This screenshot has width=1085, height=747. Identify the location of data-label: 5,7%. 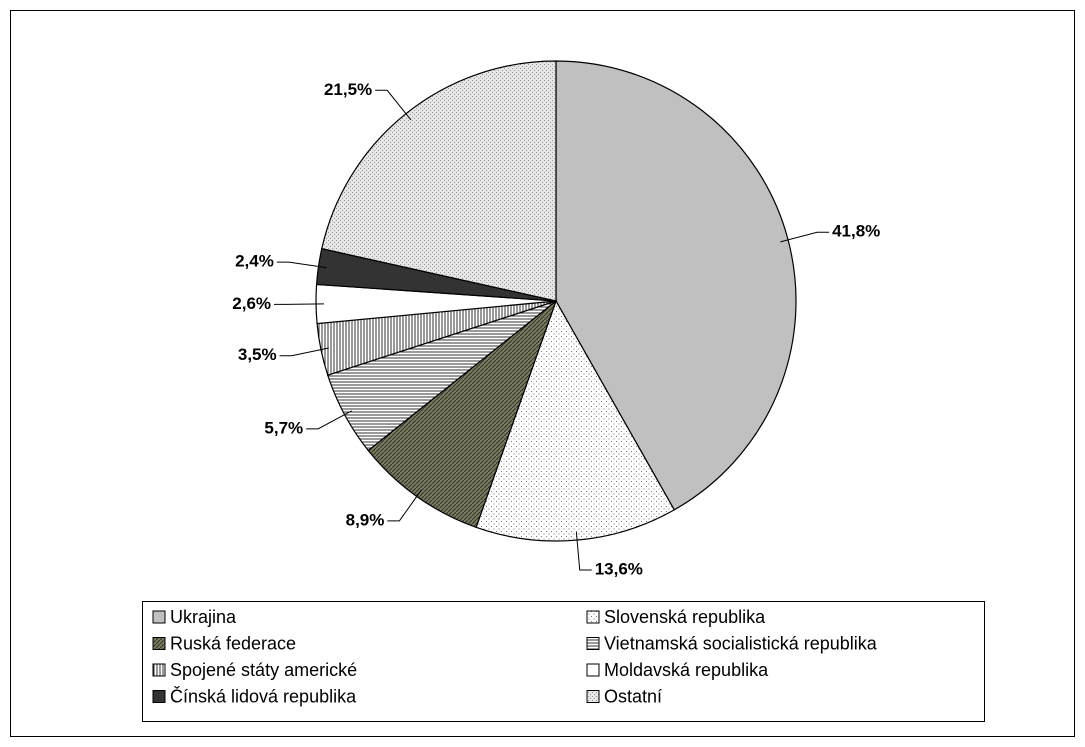
(283, 427).